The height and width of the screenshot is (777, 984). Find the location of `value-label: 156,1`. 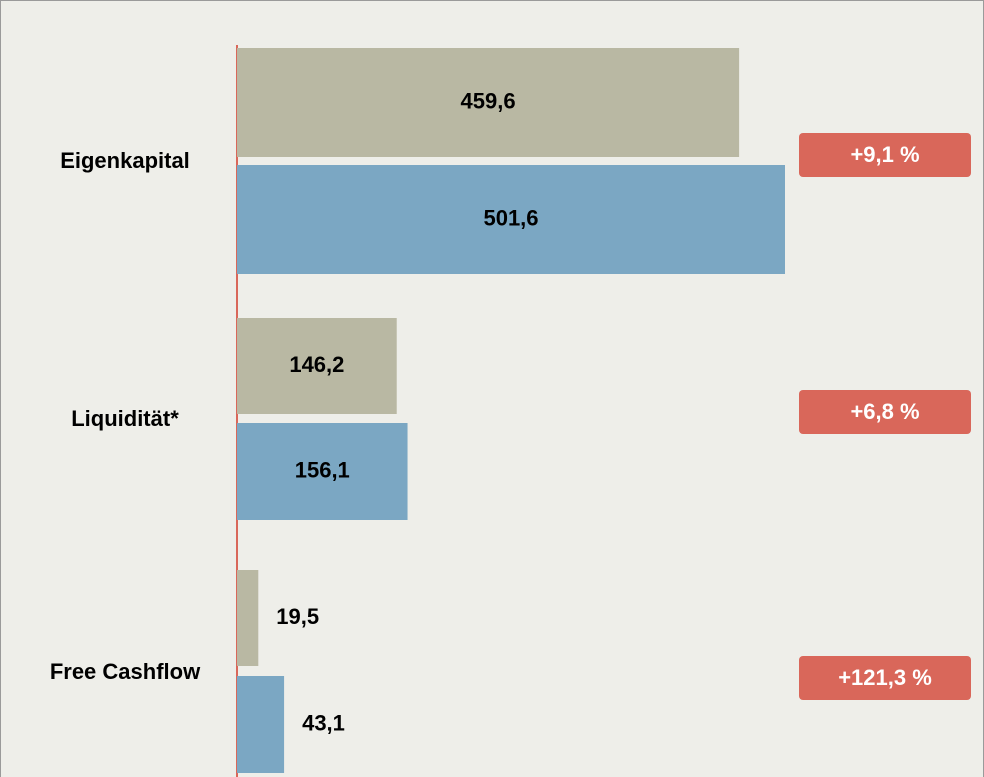

value-label: 156,1 is located at coordinates (322, 469).